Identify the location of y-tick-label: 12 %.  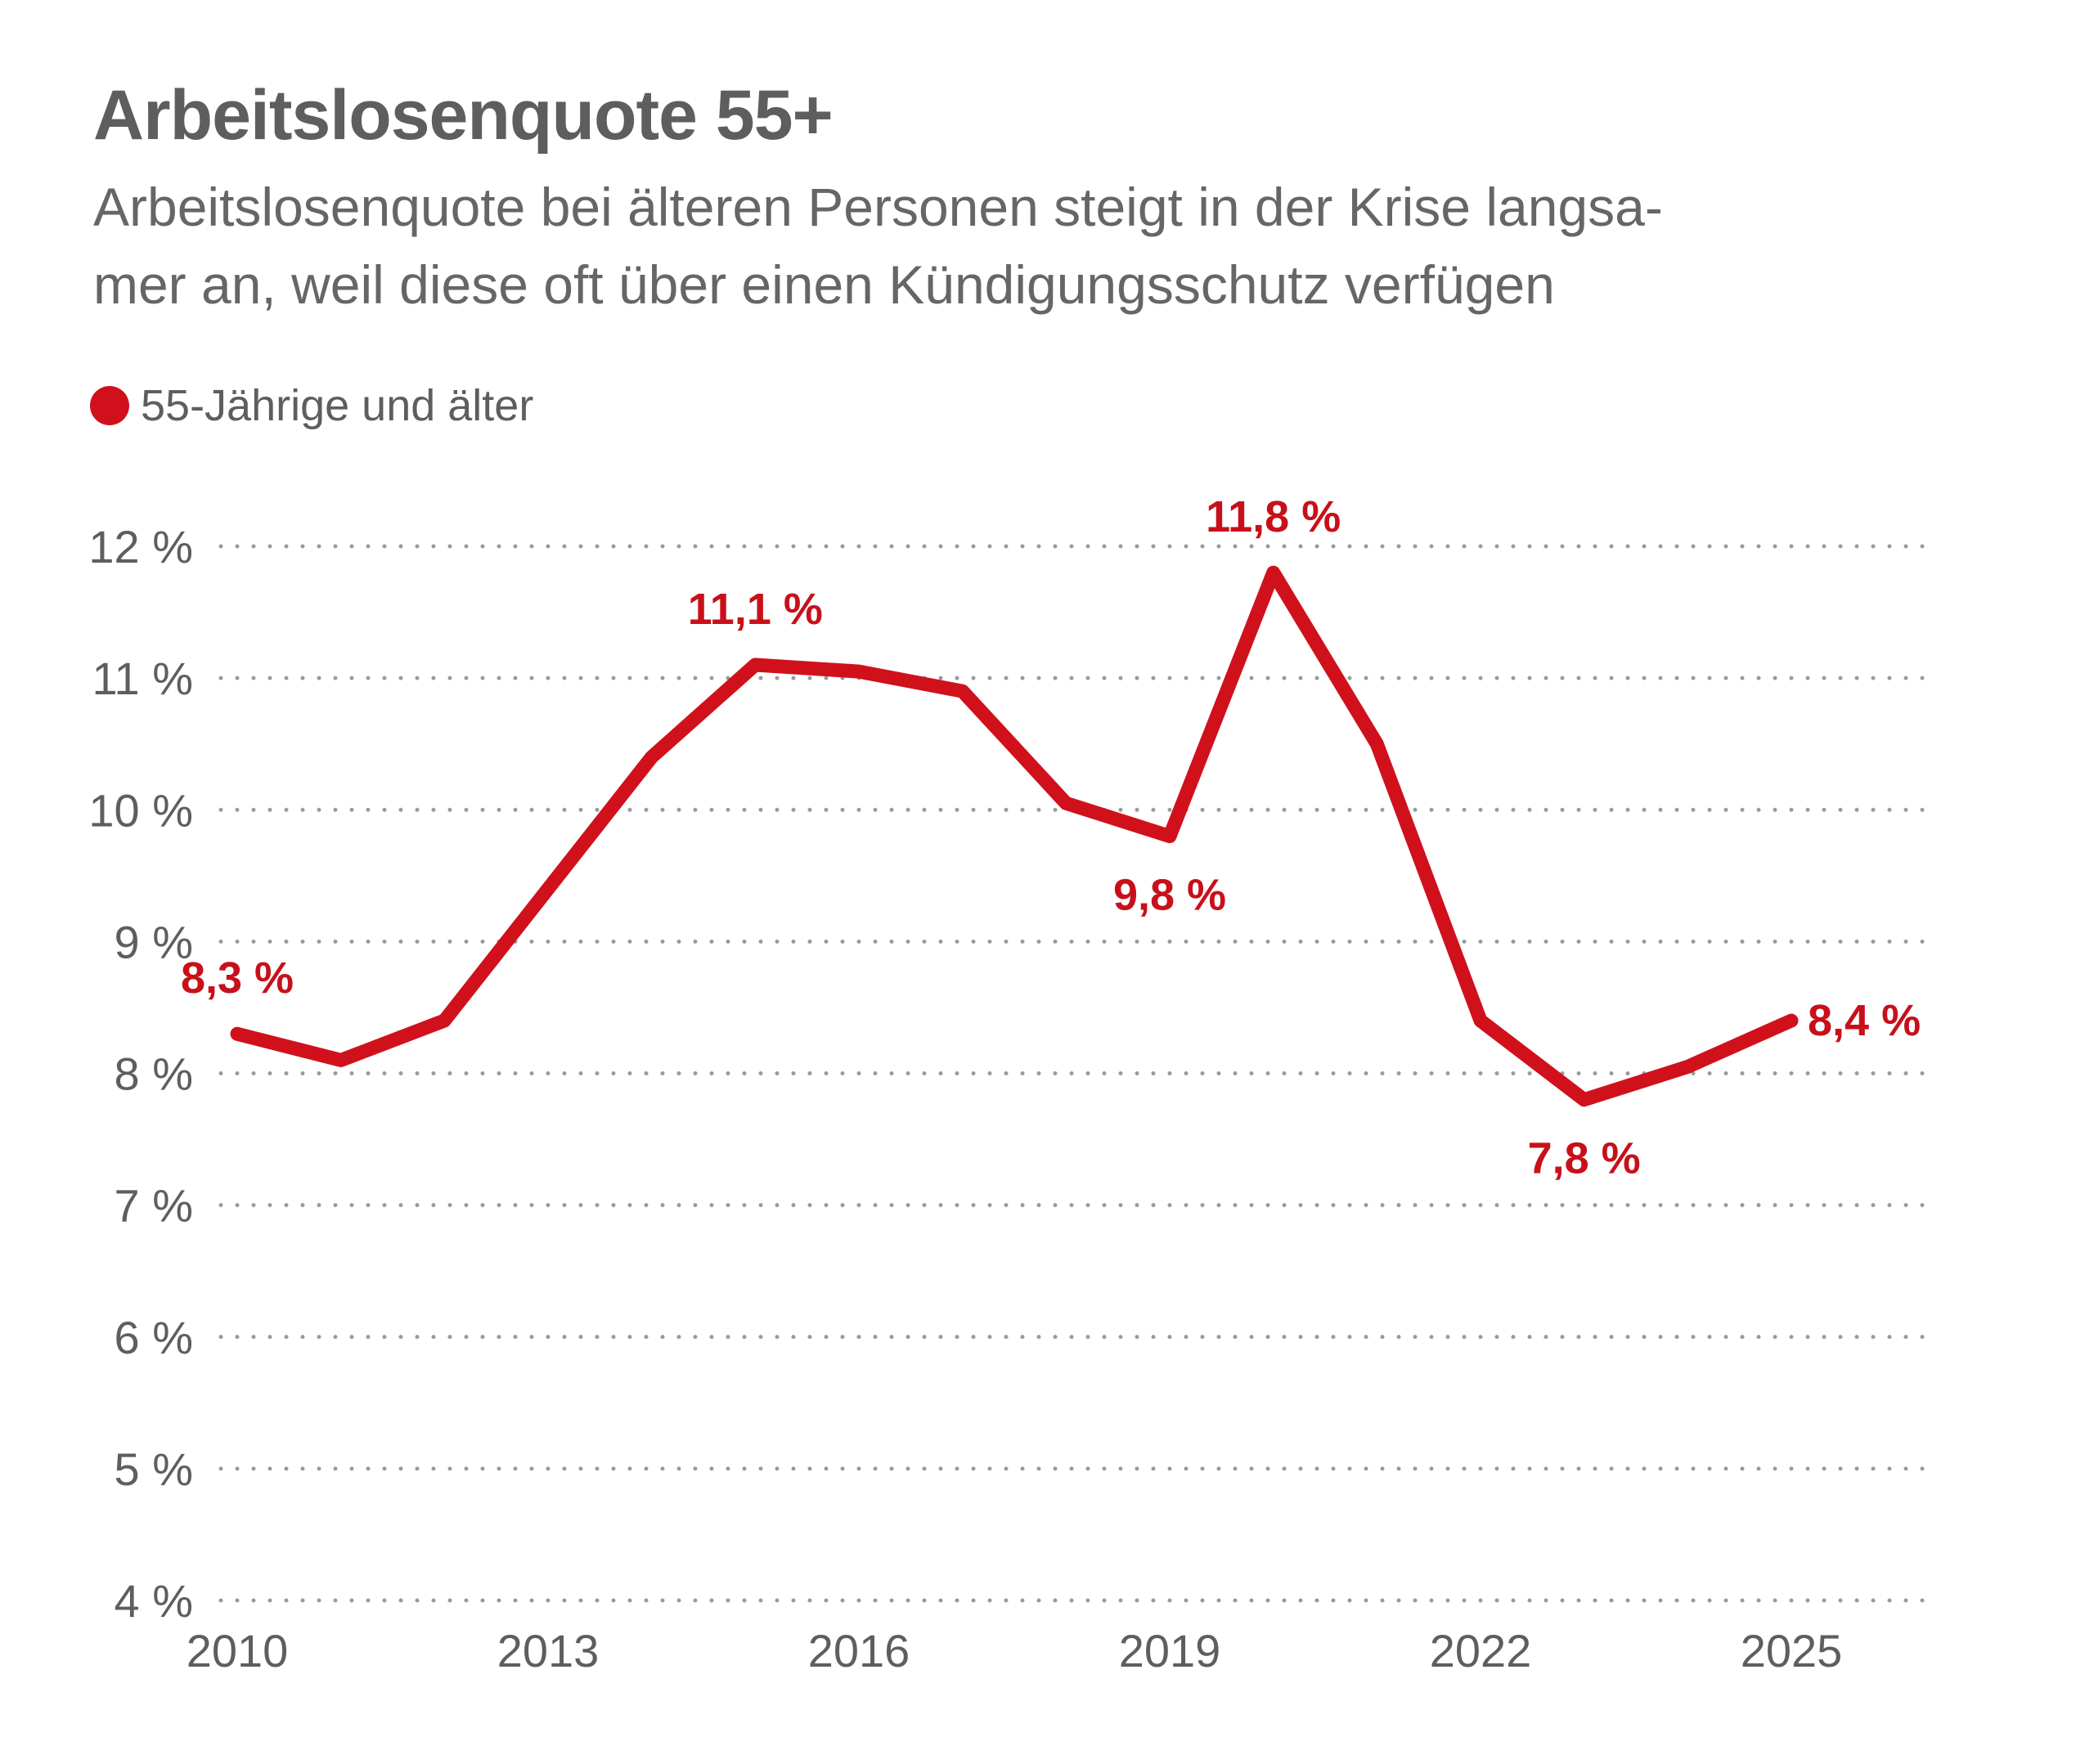
(141, 546).